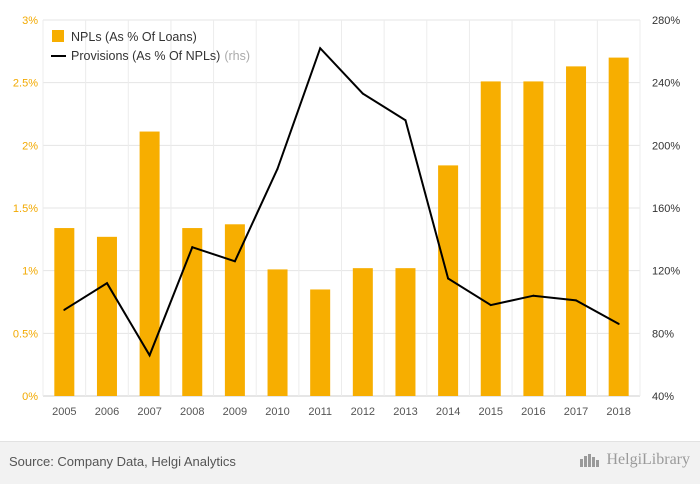 The width and height of the screenshot is (700, 484). What do you see at coordinates (666, 84) in the screenshot?
I see `y-right-tick-label: 240%` at bounding box center [666, 84].